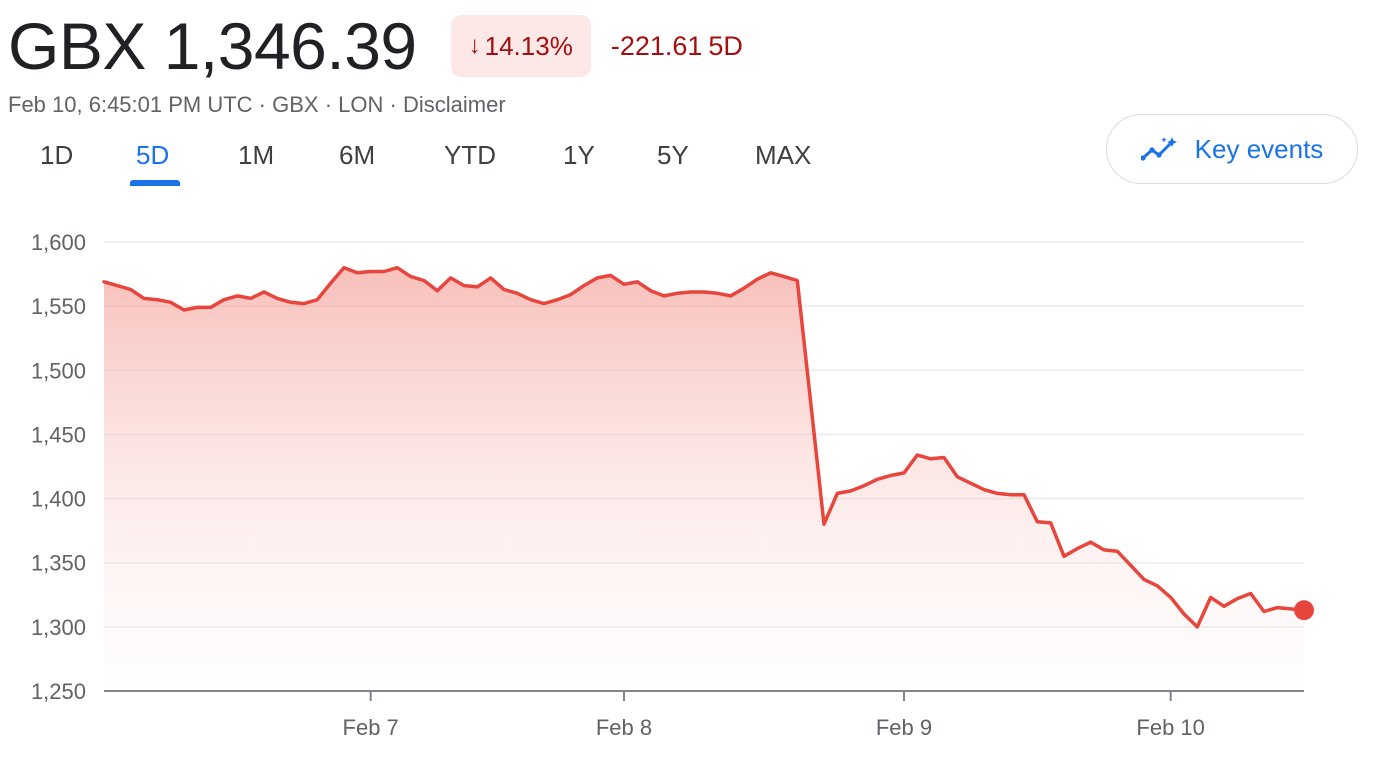 This screenshot has height=760, width=1378. Describe the element at coordinates (1304, 610) in the screenshot. I see `current-price-marker` at that location.